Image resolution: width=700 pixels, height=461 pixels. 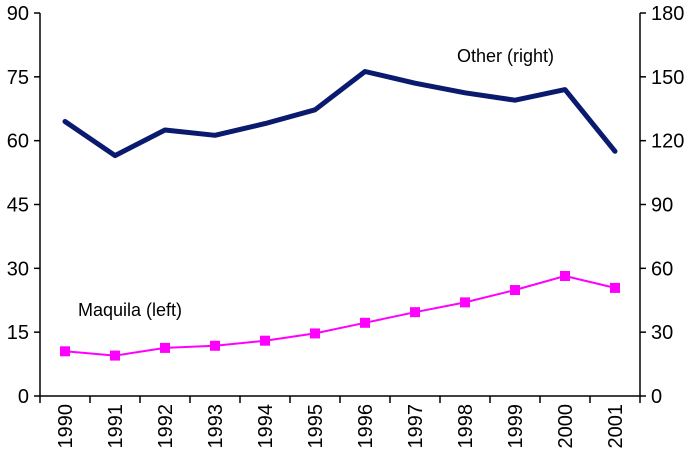 I want to click on y-right-tick-label: 0, so click(x=656, y=397).